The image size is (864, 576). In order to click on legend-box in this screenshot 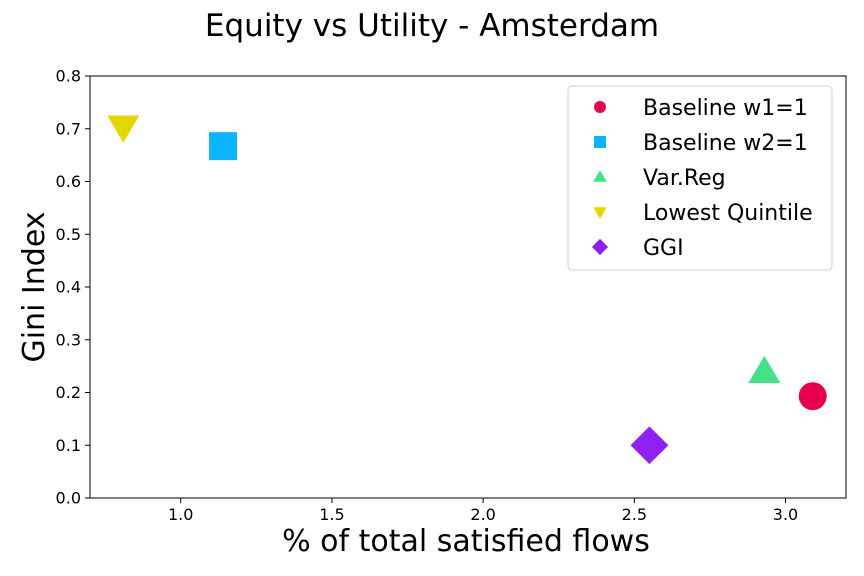, I will do `click(700, 178)`.